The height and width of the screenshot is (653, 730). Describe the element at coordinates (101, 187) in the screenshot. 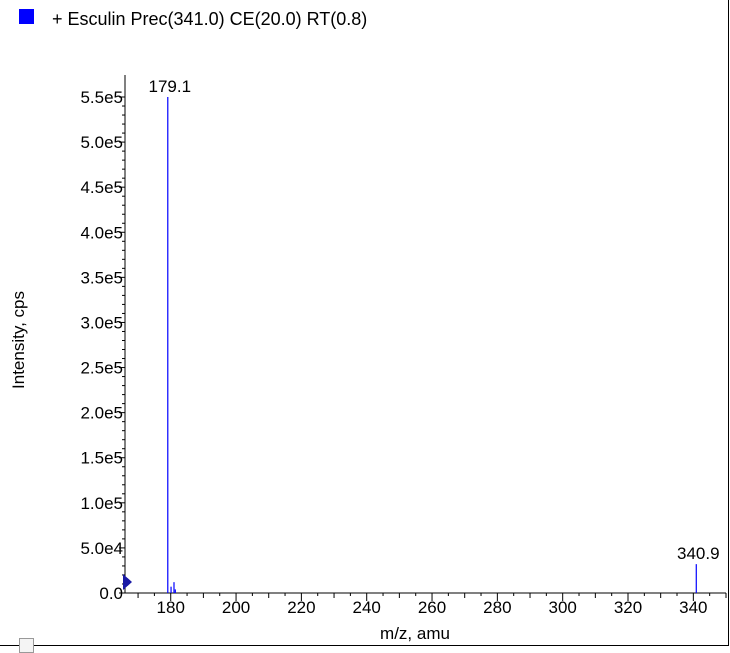

I see `y-tick-label: 4.5e5` at that location.